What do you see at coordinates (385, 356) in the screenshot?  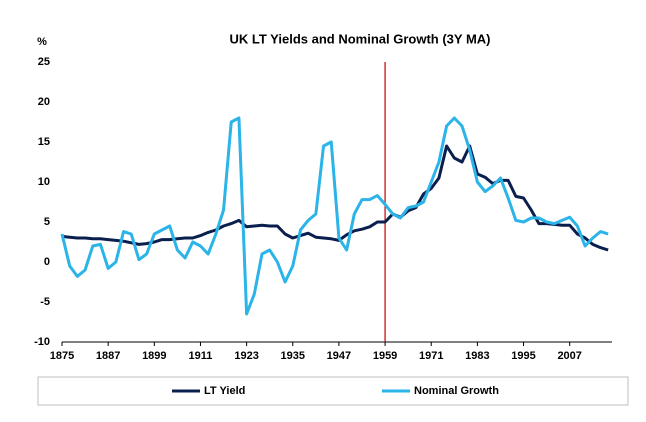 I see `x-tick-label: 1959` at bounding box center [385, 356].